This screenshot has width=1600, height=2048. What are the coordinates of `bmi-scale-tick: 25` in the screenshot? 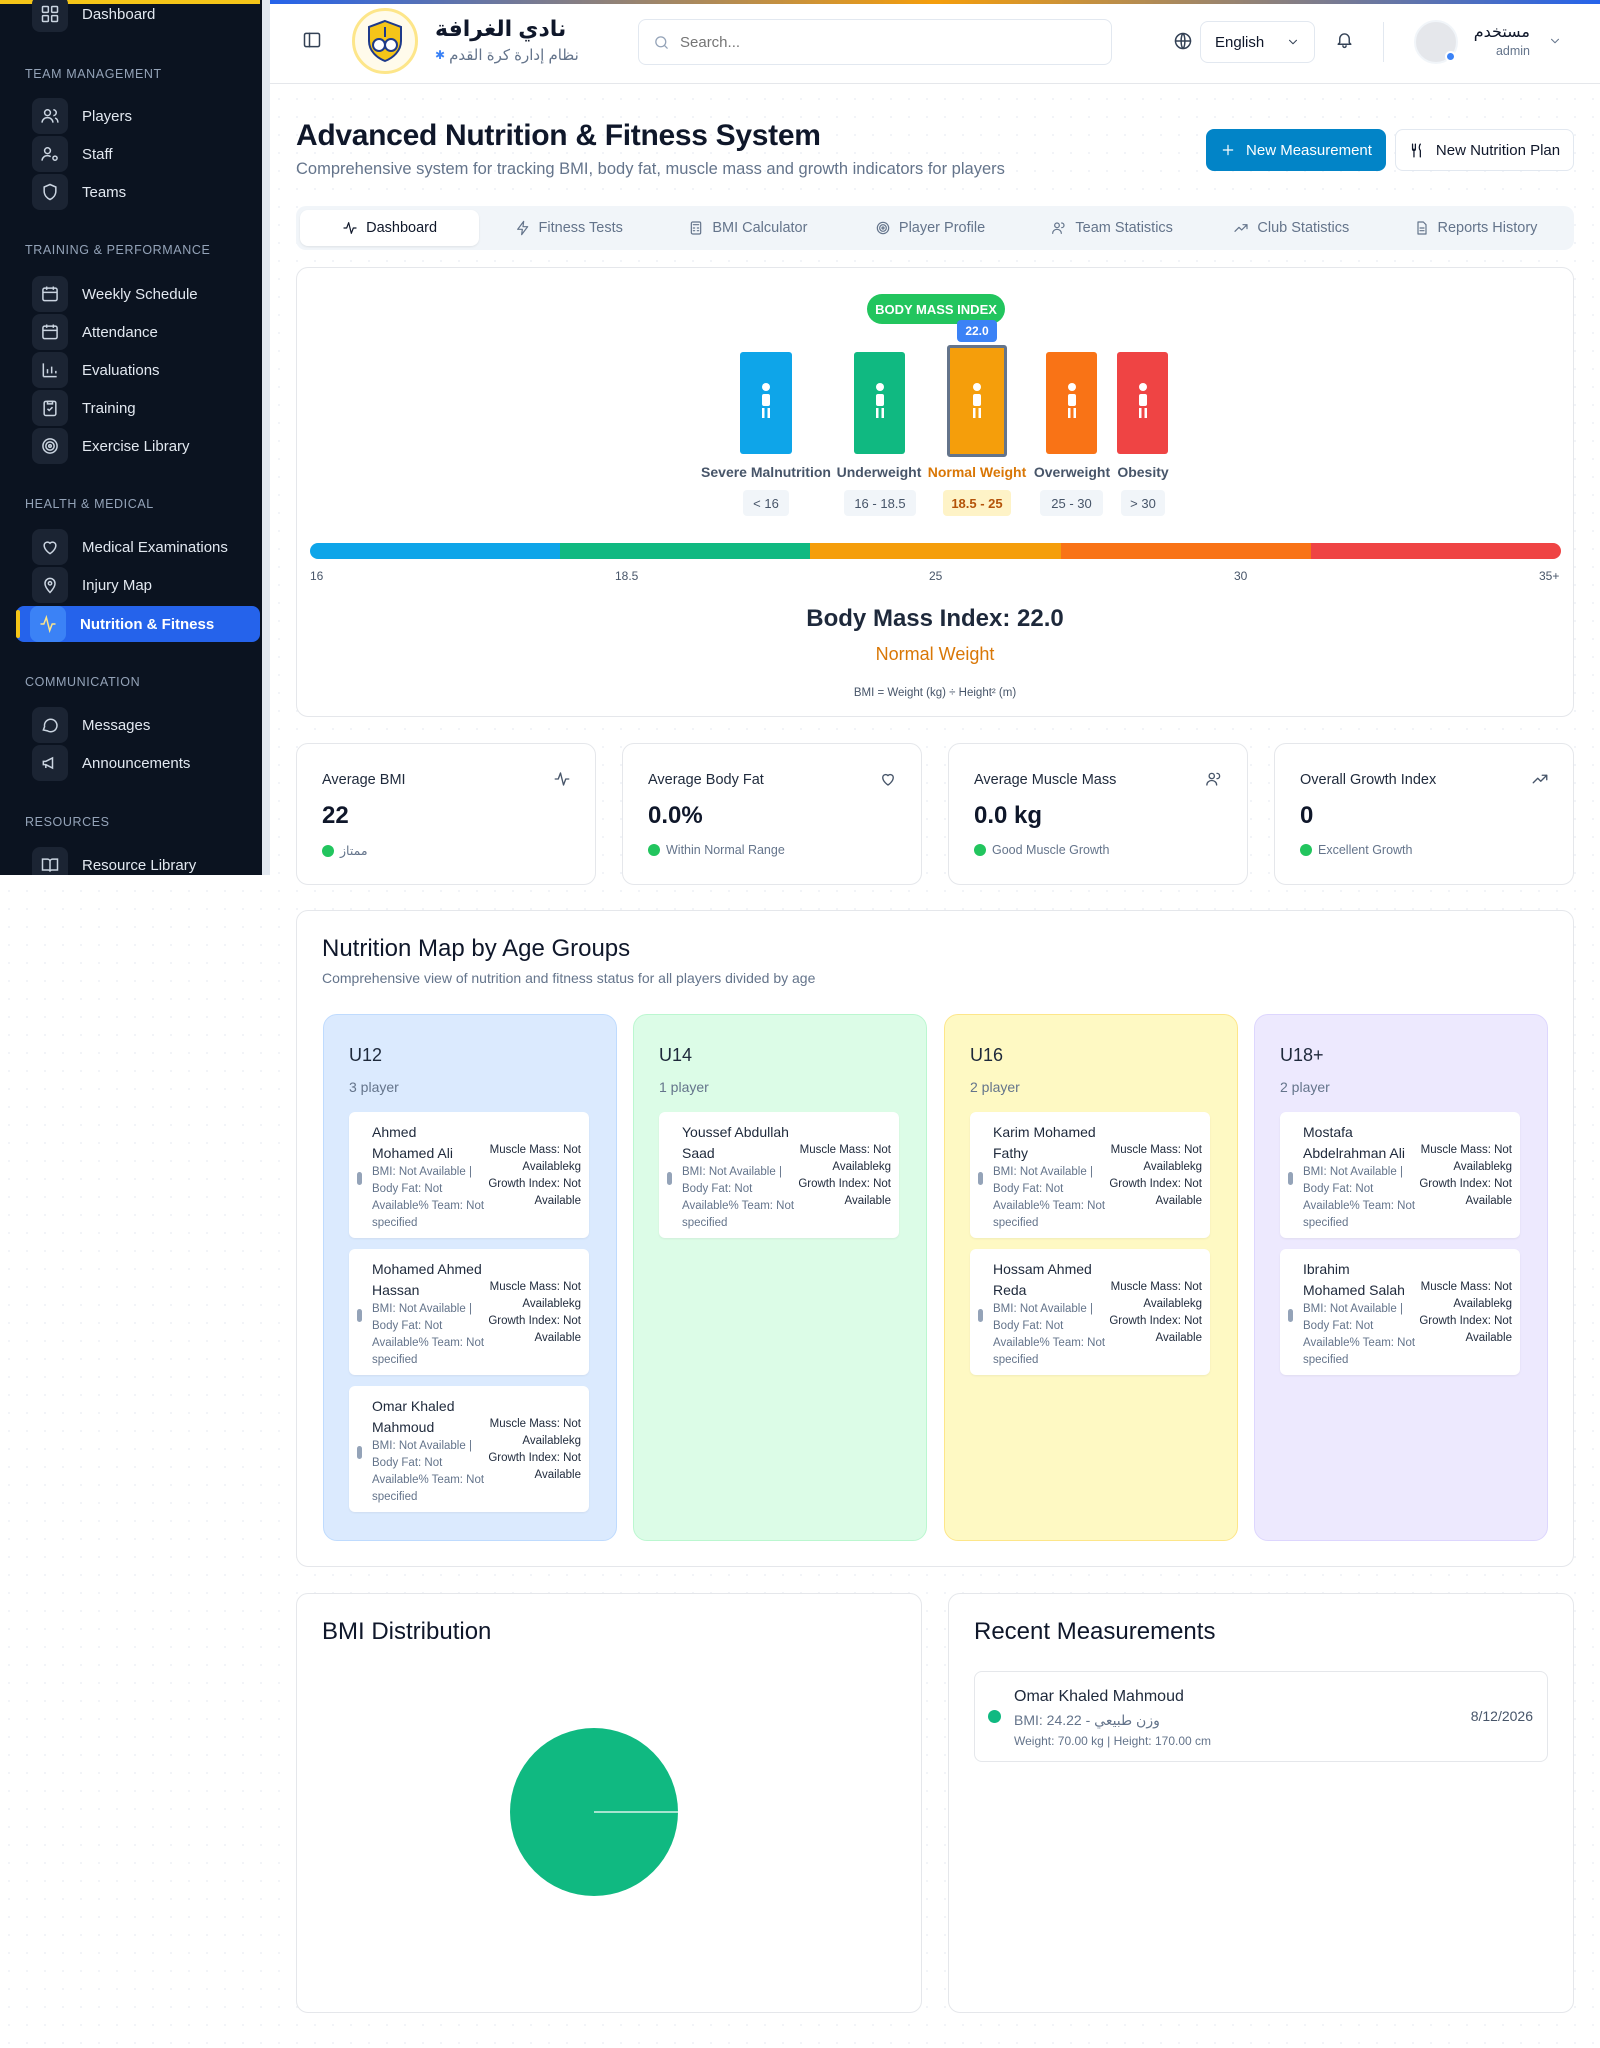 It's located at (936, 576).